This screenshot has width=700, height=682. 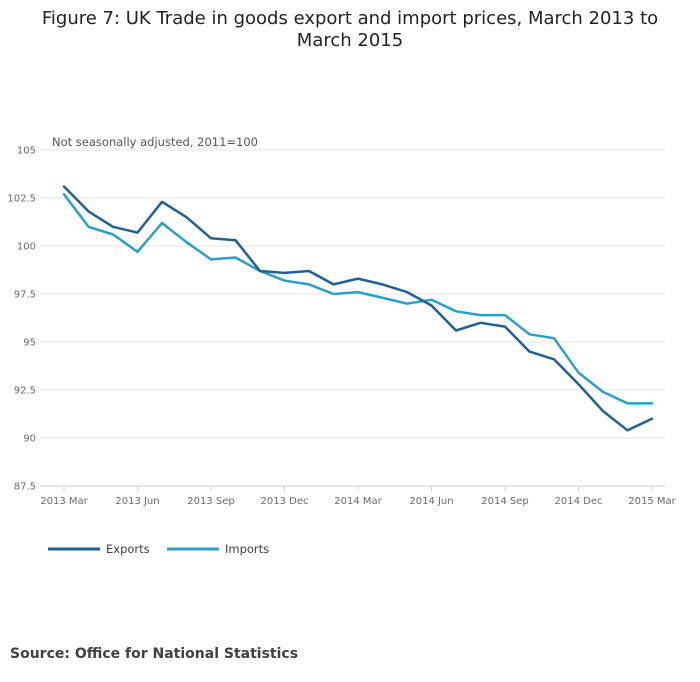 What do you see at coordinates (154, 654) in the screenshot?
I see `source-note: Source: Office for National Statistics` at bounding box center [154, 654].